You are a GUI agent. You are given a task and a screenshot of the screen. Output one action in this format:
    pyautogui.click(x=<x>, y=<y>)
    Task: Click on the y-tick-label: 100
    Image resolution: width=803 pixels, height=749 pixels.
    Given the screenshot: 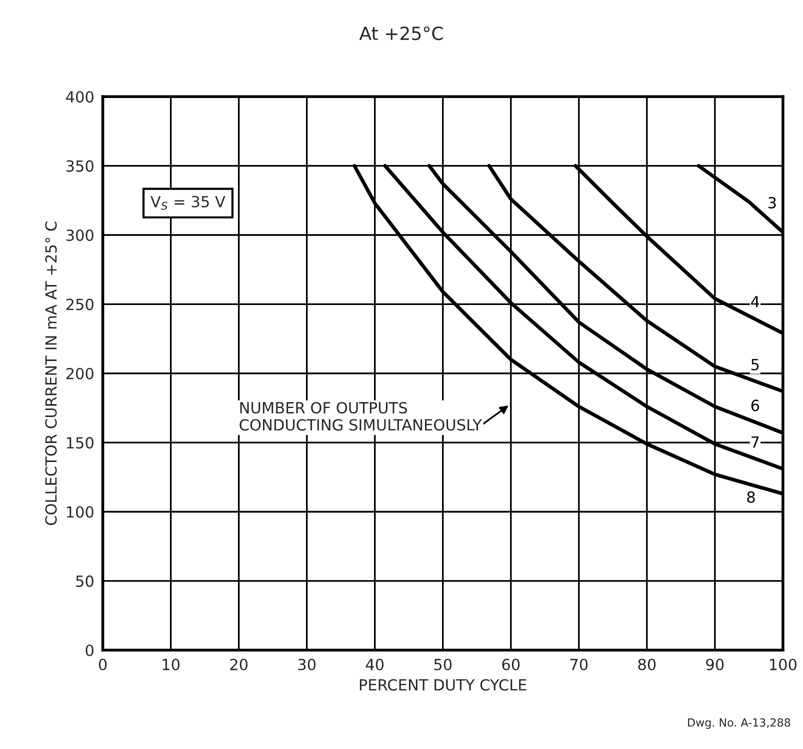 What is the action you would take?
    pyautogui.click(x=80, y=512)
    